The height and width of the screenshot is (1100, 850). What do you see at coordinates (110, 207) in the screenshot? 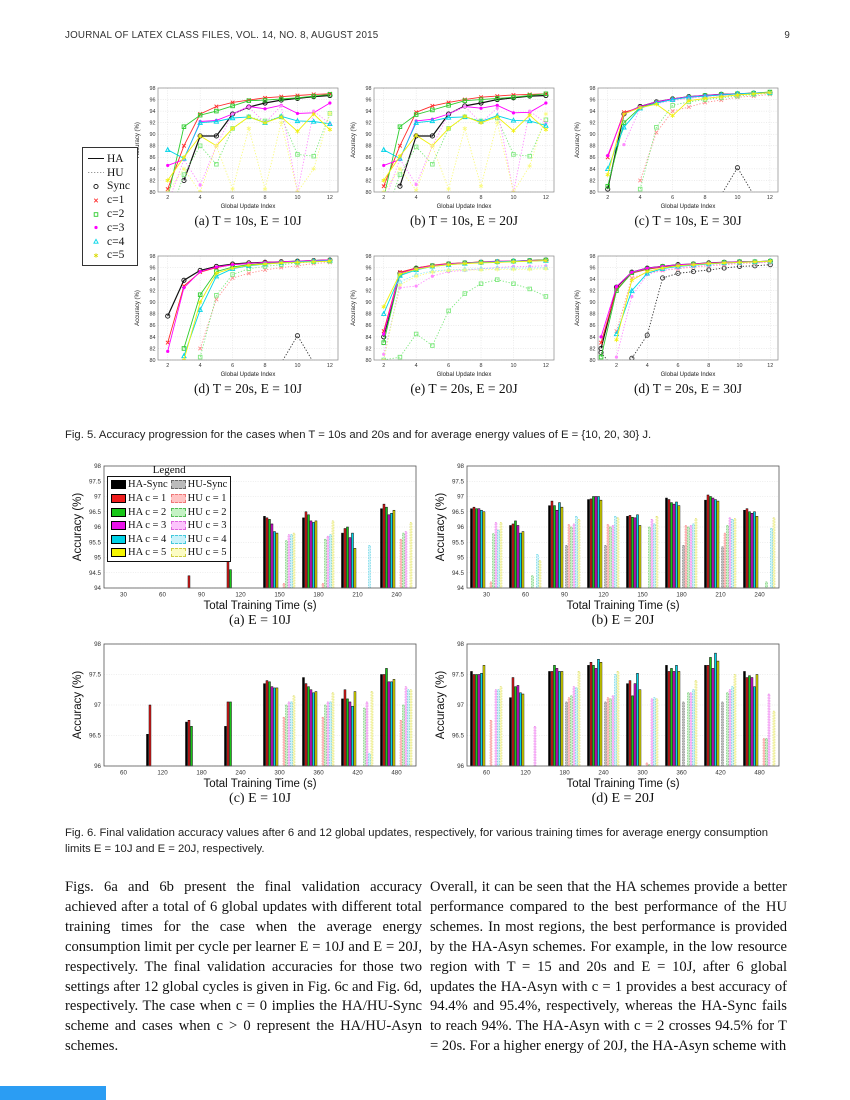
I see `fig5-legend: HA HU Sync c=1 c=2 c=3 c=4 c=5` at bounding box center [110, 207].